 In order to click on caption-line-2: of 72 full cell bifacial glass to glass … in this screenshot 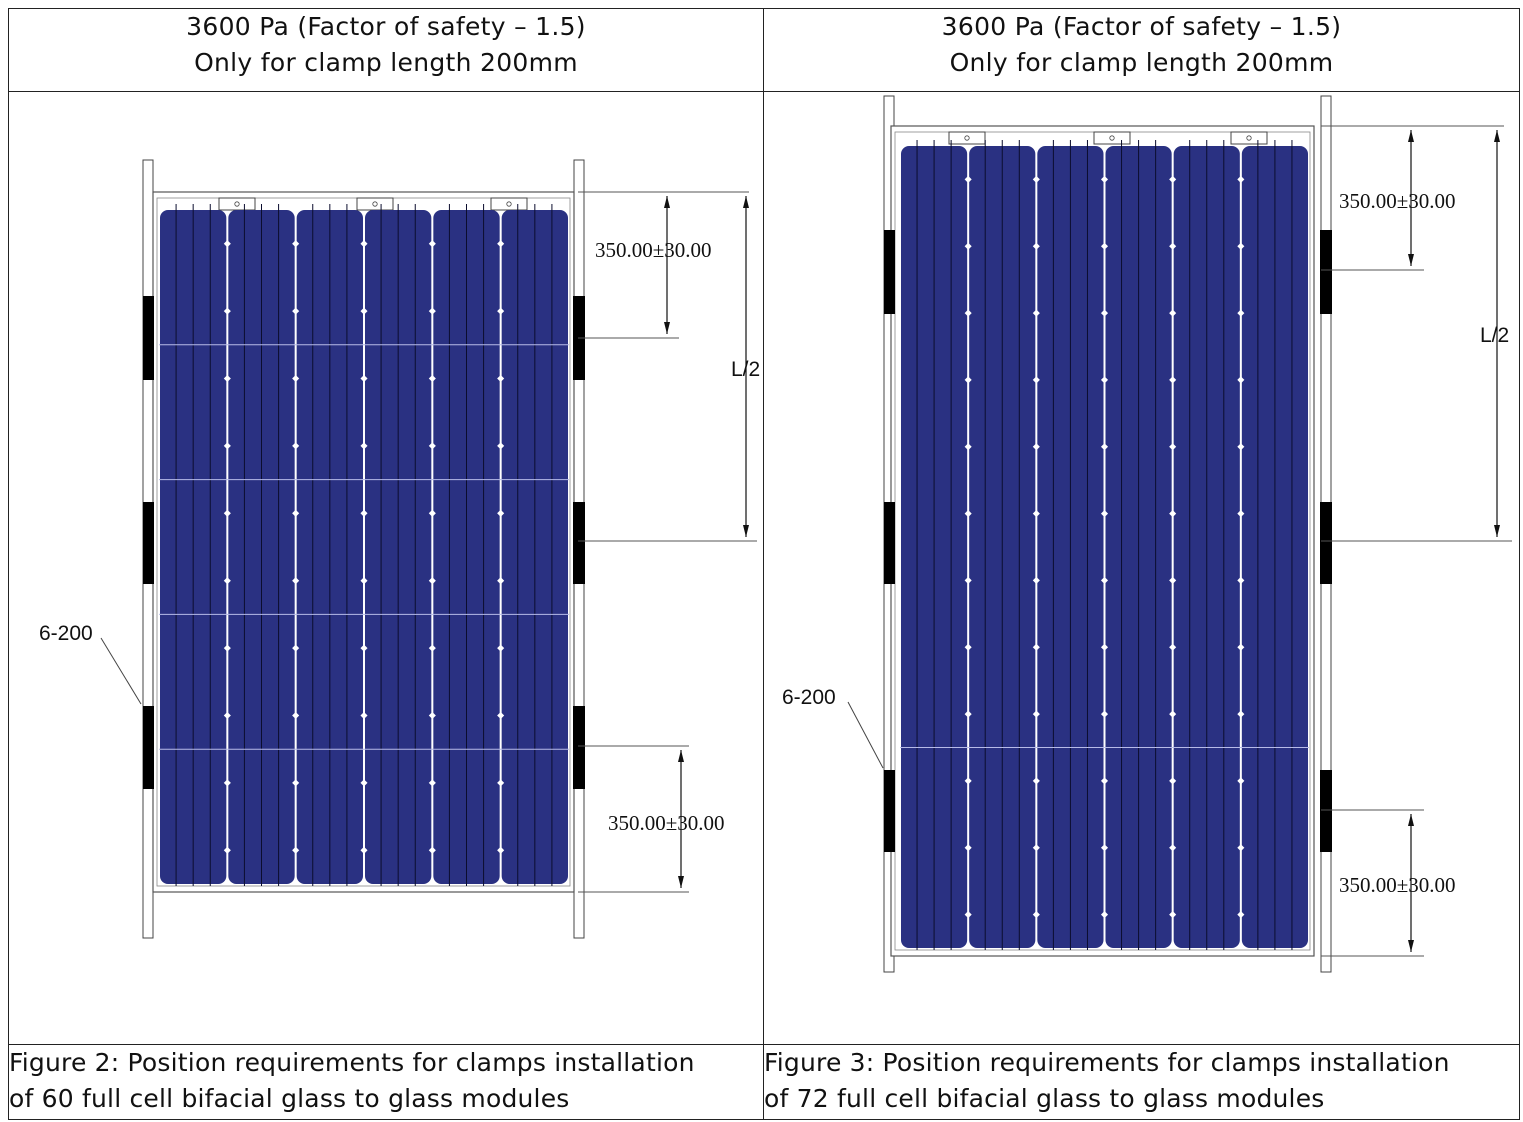, I will do `click(1044, 1098)`.